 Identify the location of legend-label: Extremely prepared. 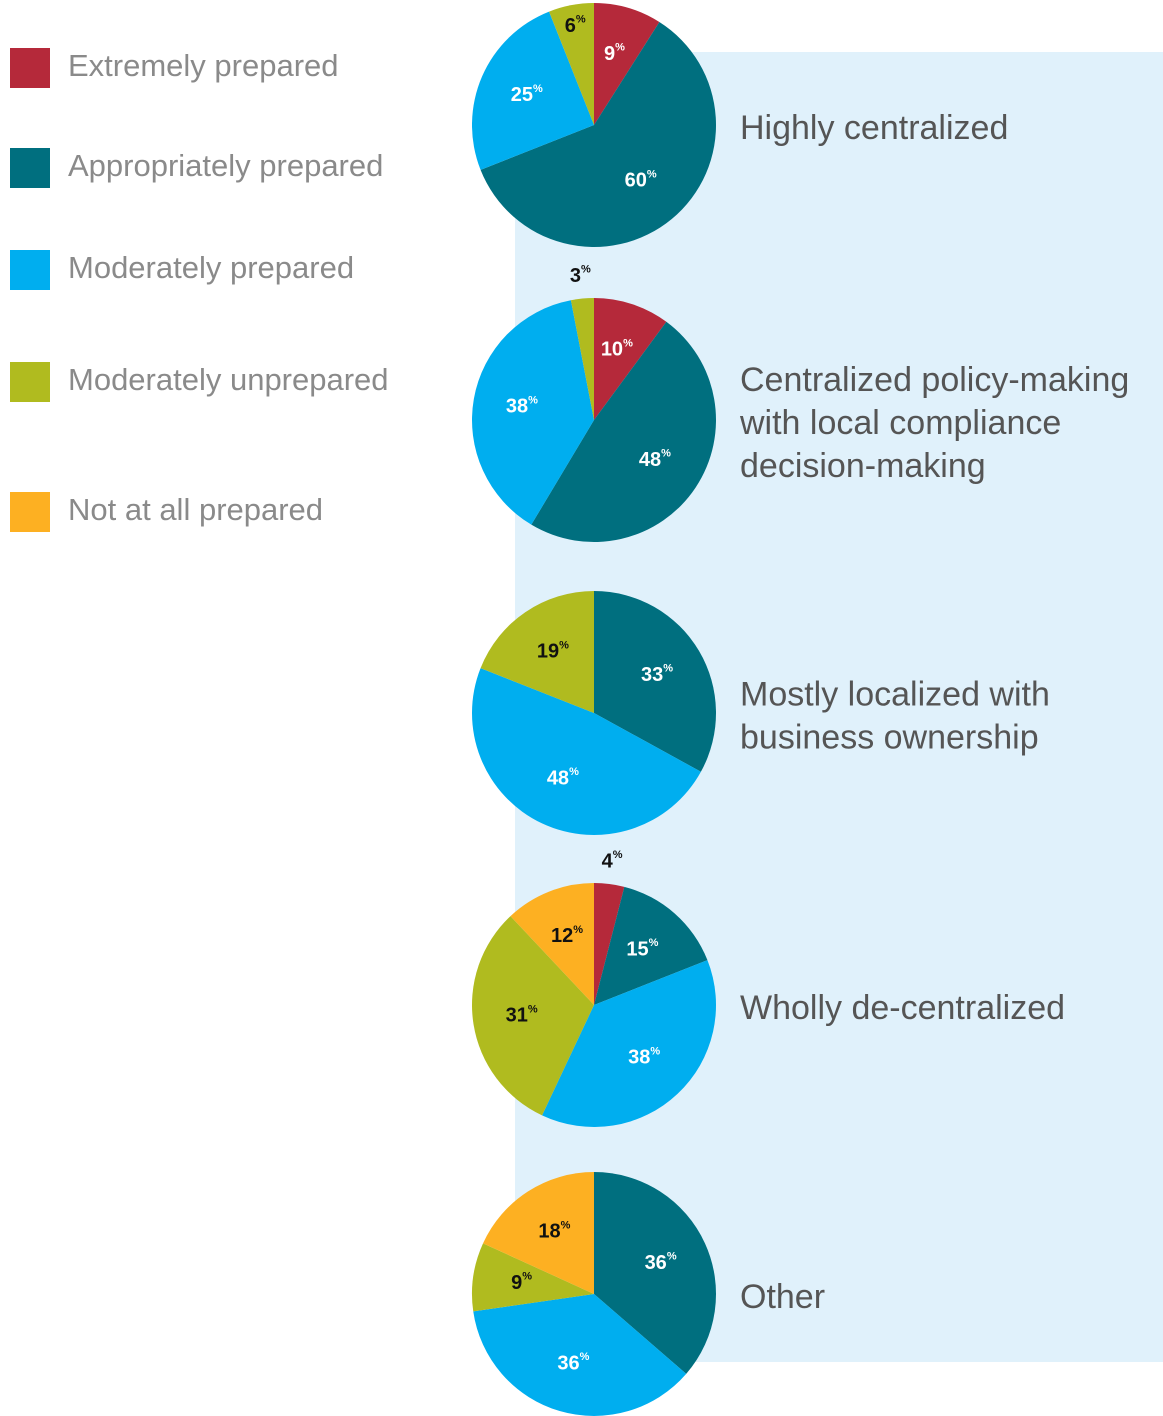
(203, 65).